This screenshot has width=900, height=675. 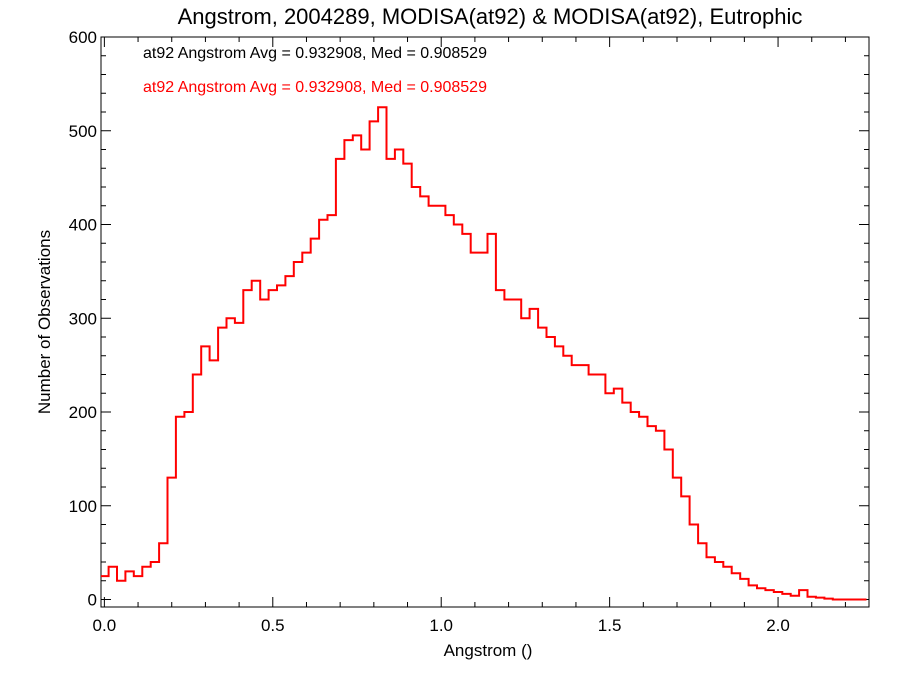 I want to click on y-tick-label: 200, so click(x=83, y=412).